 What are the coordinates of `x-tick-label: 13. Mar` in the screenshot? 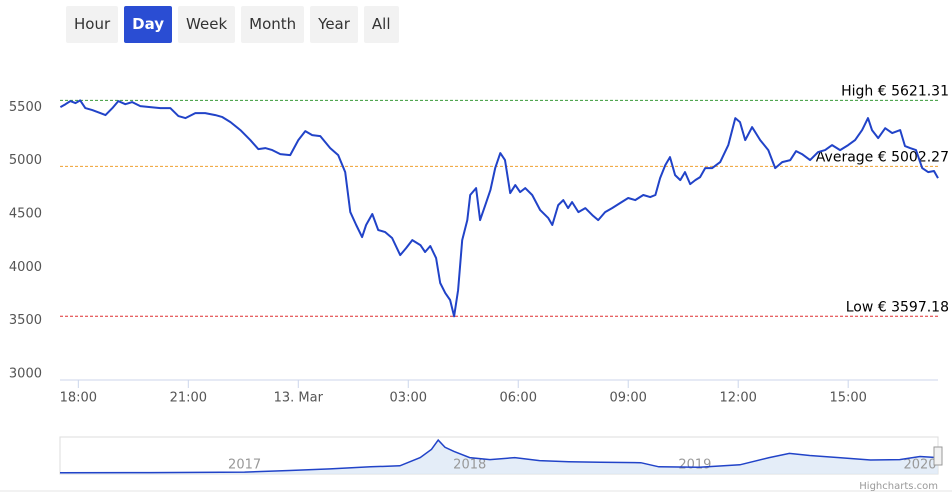 It's located at (299, 398).